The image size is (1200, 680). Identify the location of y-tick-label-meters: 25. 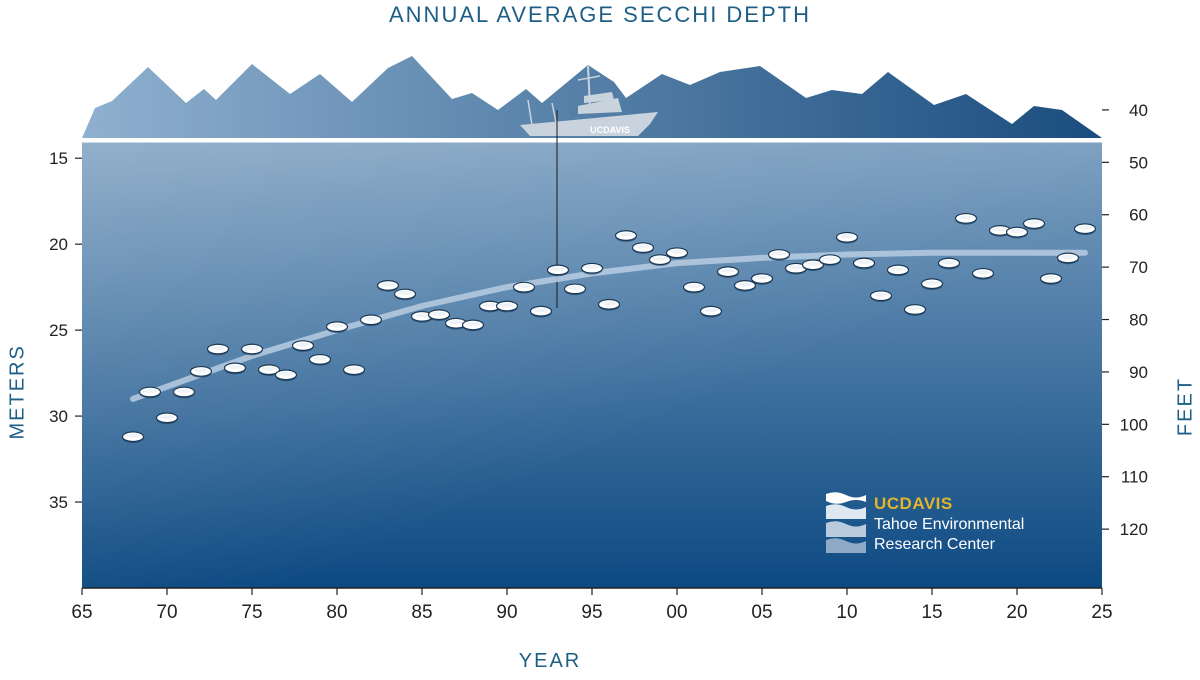
(58, 330).